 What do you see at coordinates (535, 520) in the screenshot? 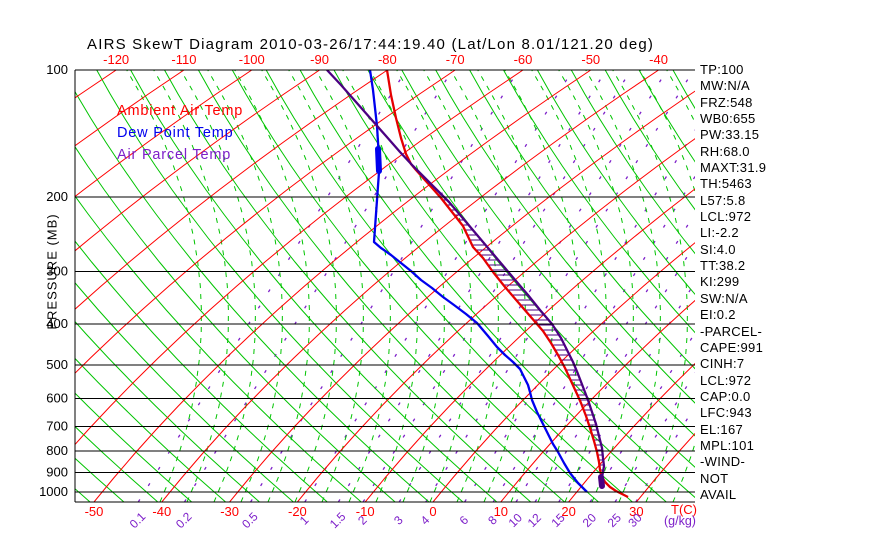
I see `mixing-ratio-label: 12` at bounding box center [535, 520].